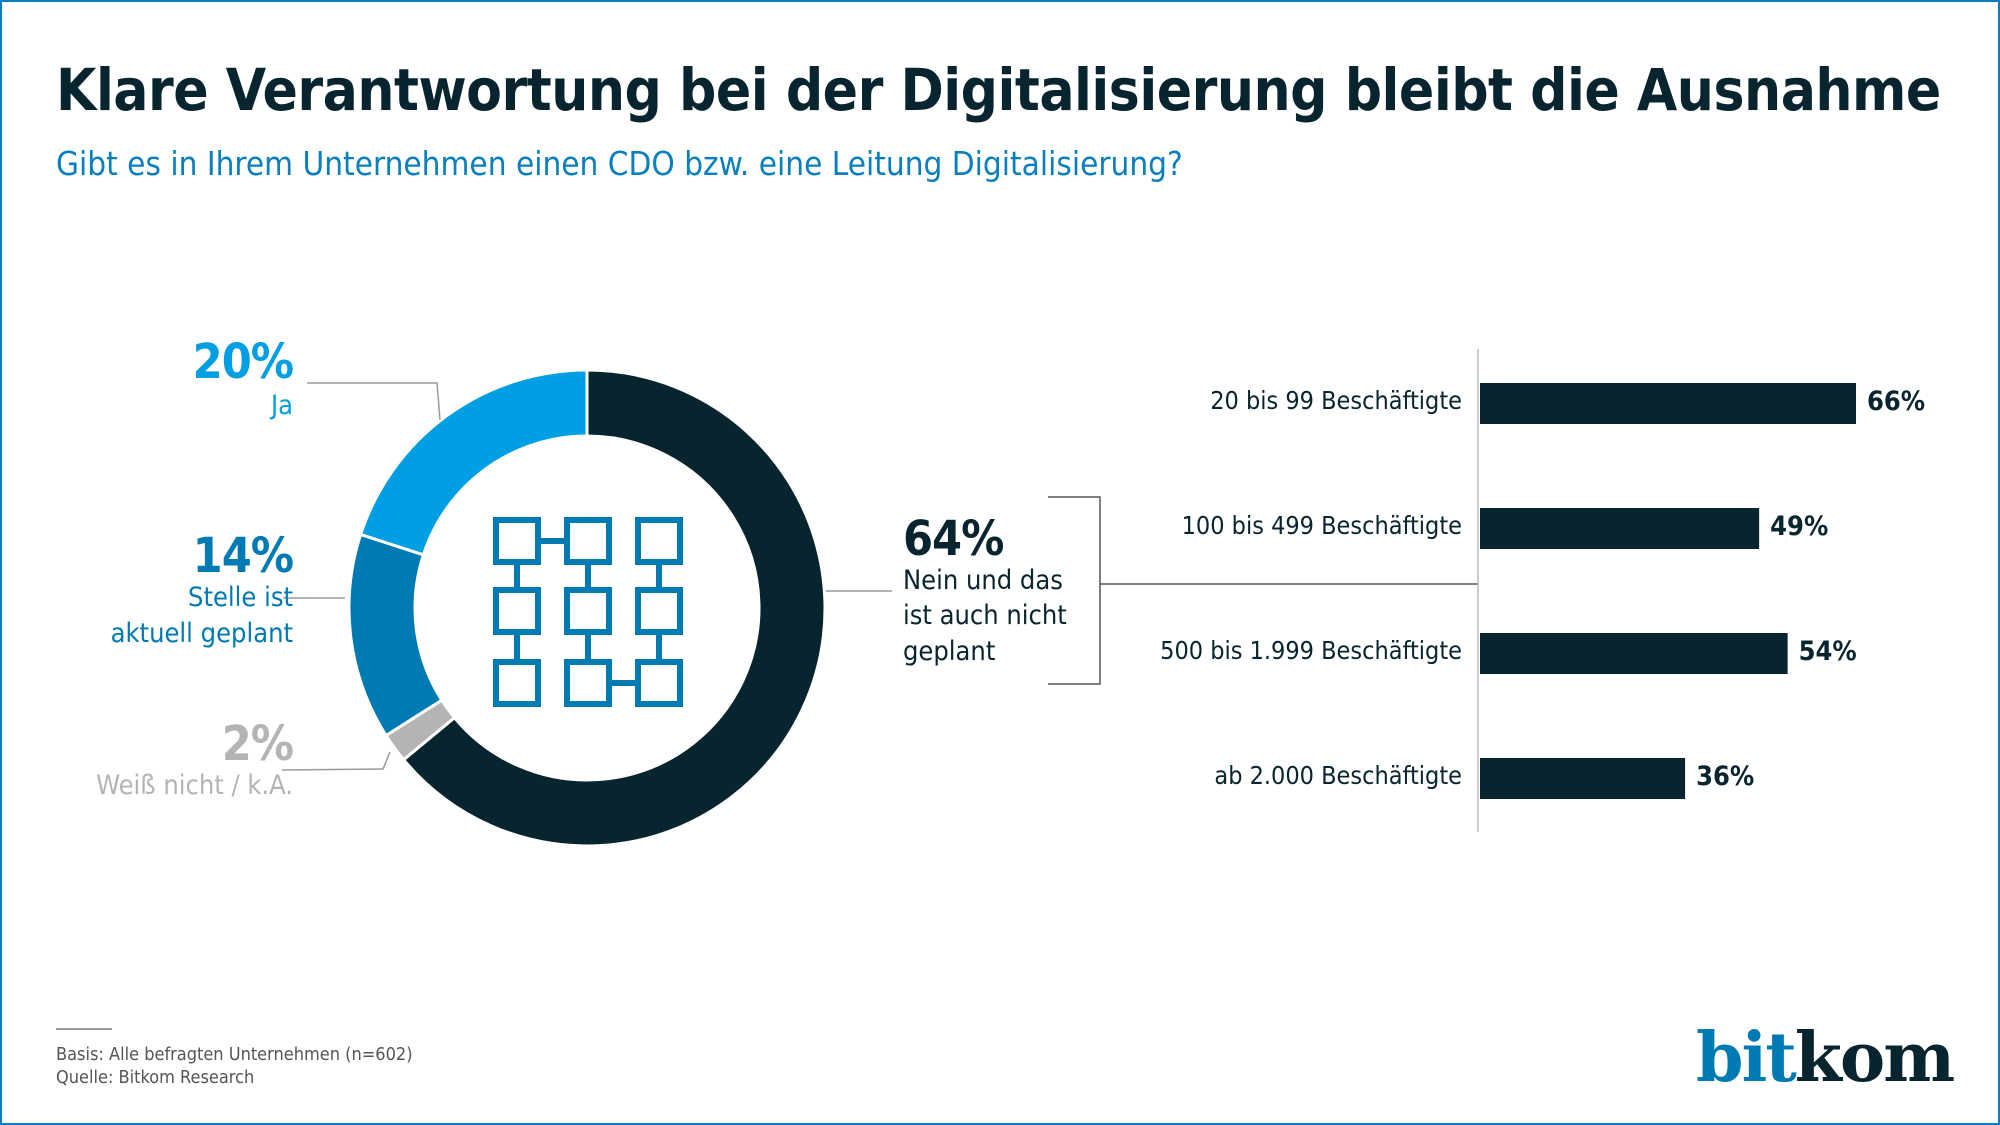 The width and height of the screenshot is (2000, 1125). I want to click on footer-quelle: Quelle: Bitkom Research, so click(155, 1077).